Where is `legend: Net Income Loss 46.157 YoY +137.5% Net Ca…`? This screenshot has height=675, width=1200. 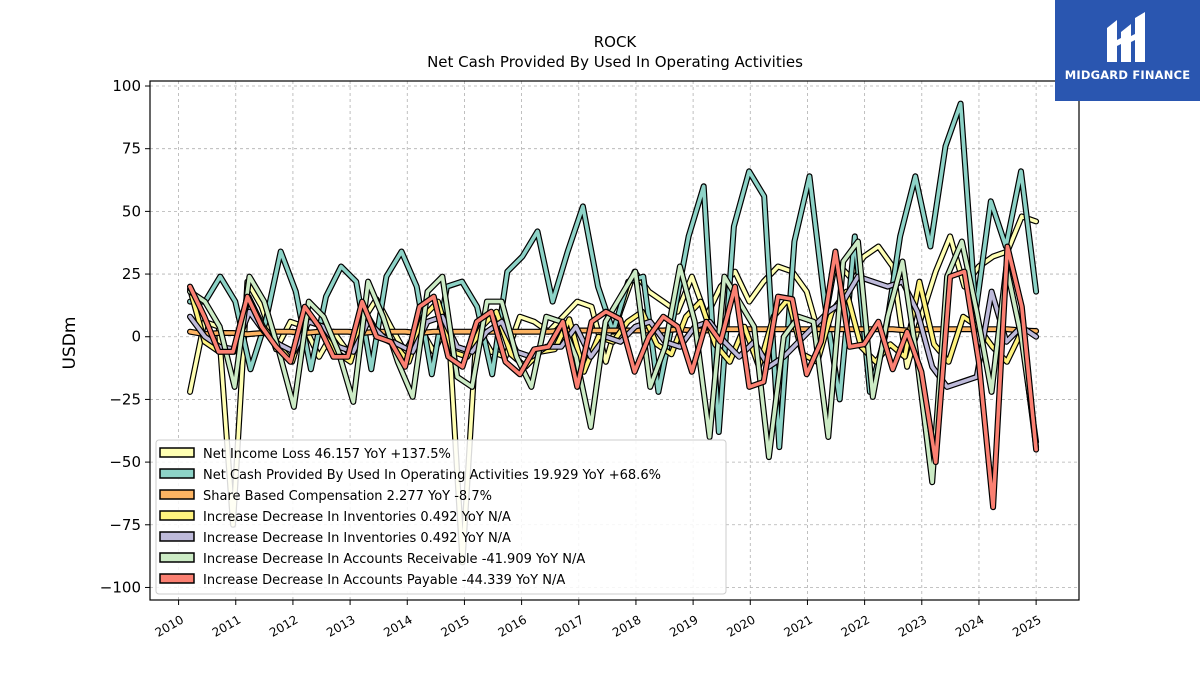 legend: Net Income Loss 46.157 YoY +137.5% Net Ca… is located at coordinates (441, 517).